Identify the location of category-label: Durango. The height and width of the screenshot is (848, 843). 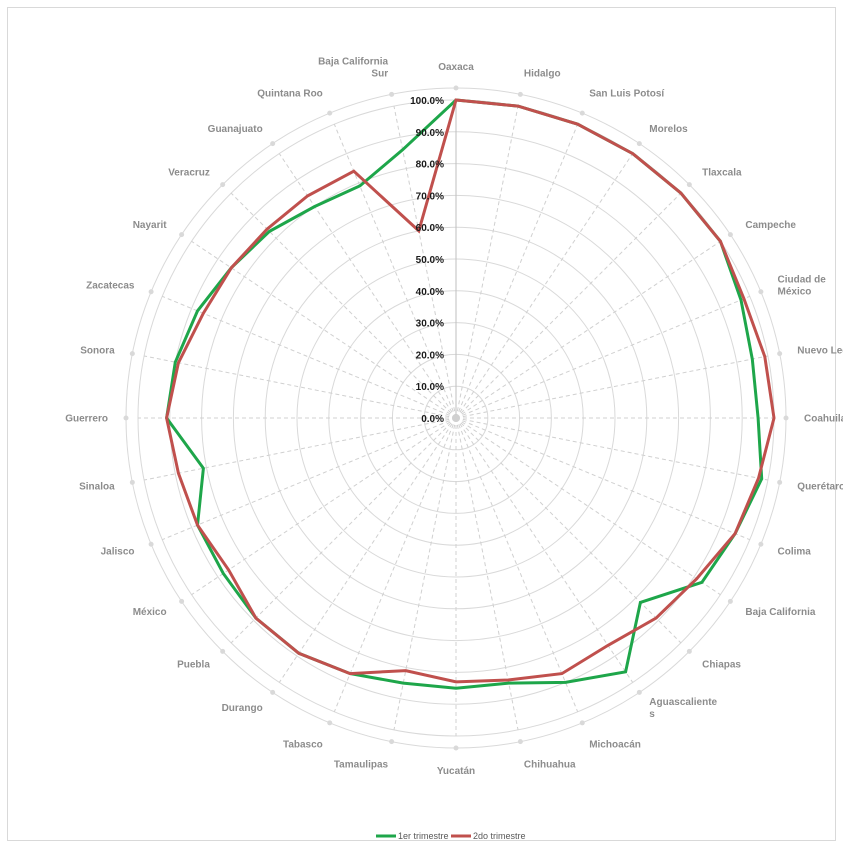
(242, 708).